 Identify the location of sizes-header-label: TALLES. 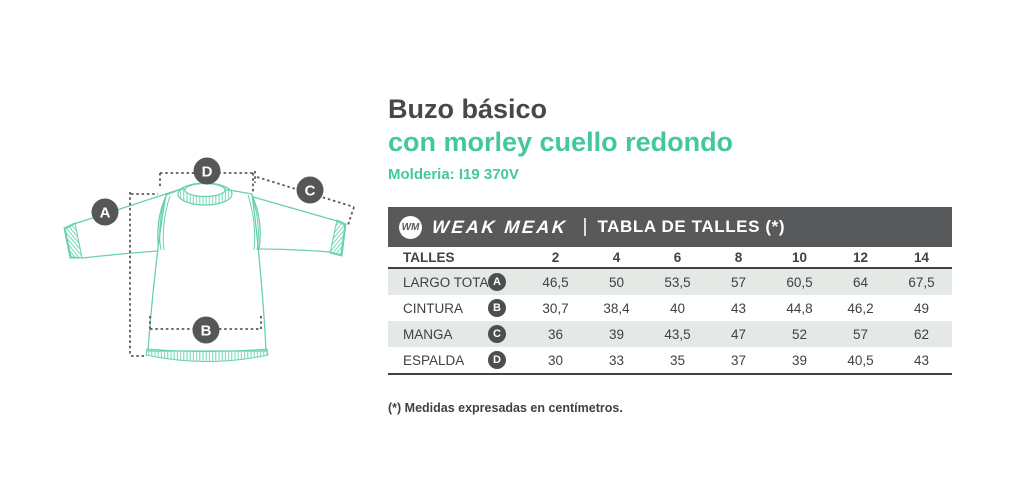
(429, 257).